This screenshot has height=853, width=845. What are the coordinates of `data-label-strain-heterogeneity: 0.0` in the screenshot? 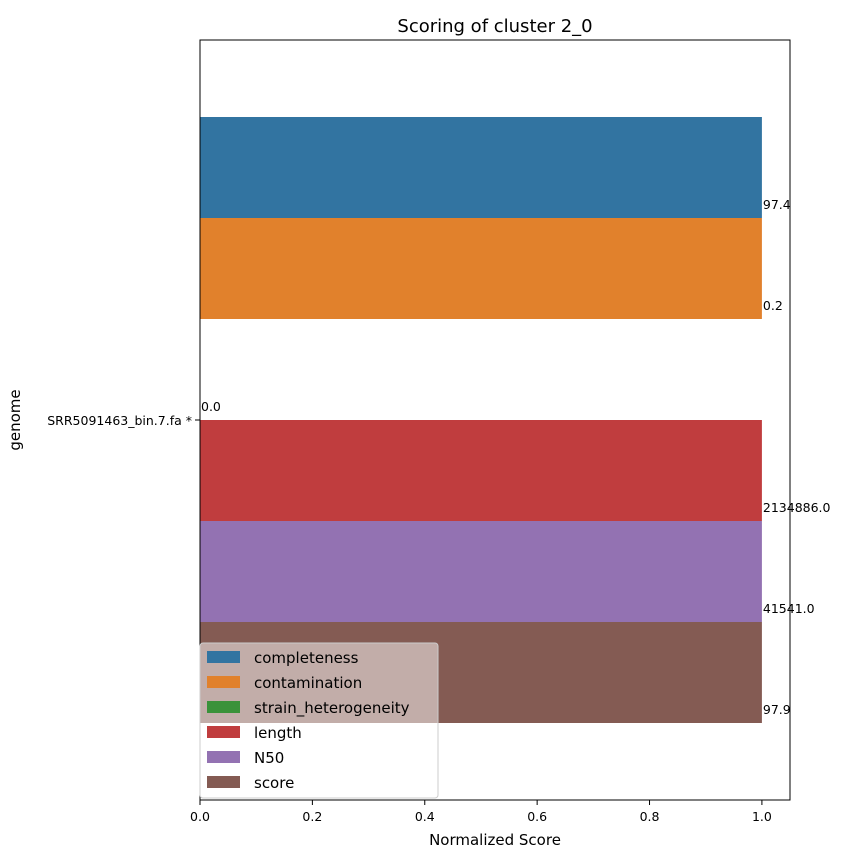 It's located at (211, 406).